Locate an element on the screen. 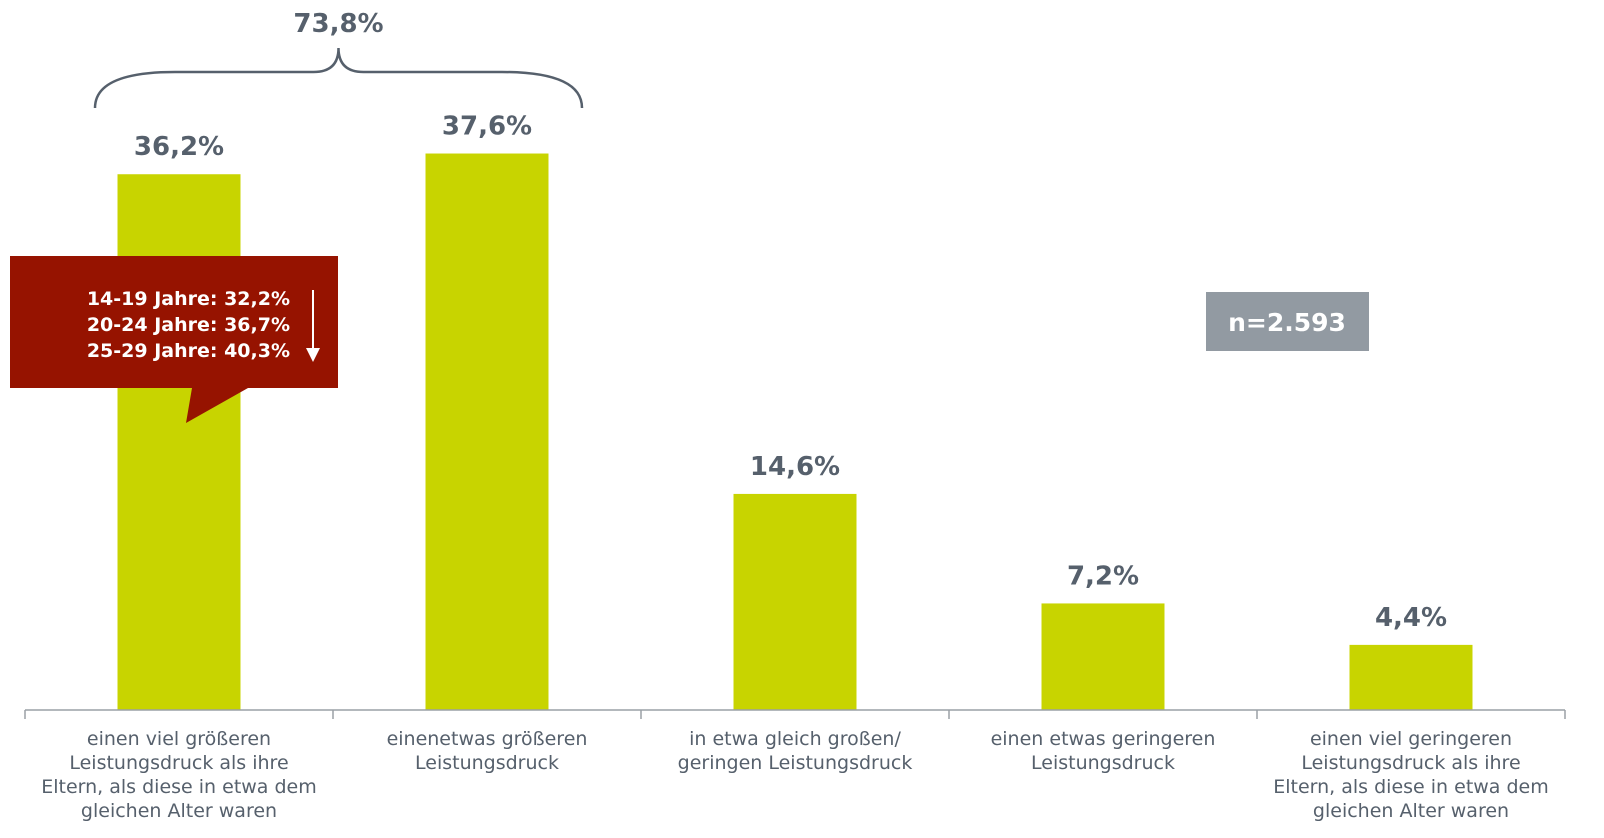 The image size is (1604, 838). sample-size-badge-bg is located at coordinates (1287, 321).